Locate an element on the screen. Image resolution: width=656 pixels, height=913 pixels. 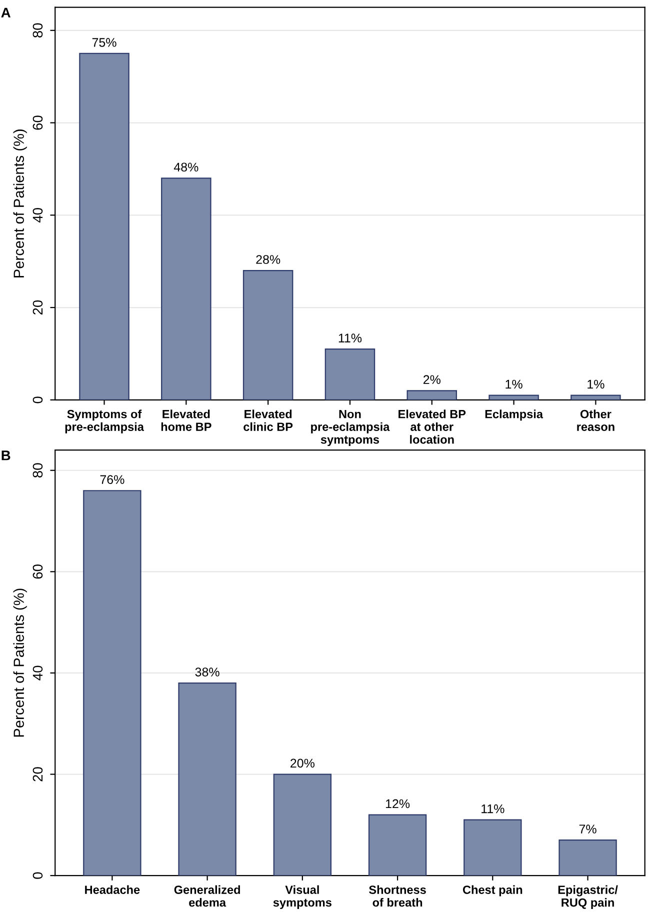
chart-title: B is located at coordinates (6, 455).